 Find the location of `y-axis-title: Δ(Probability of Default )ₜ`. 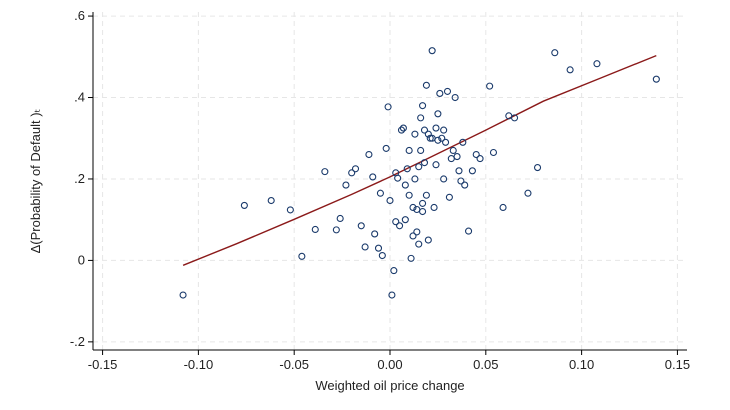

y-axis-title: Δ(Probability of Default )ₜ is located at coordinates (35, 180).